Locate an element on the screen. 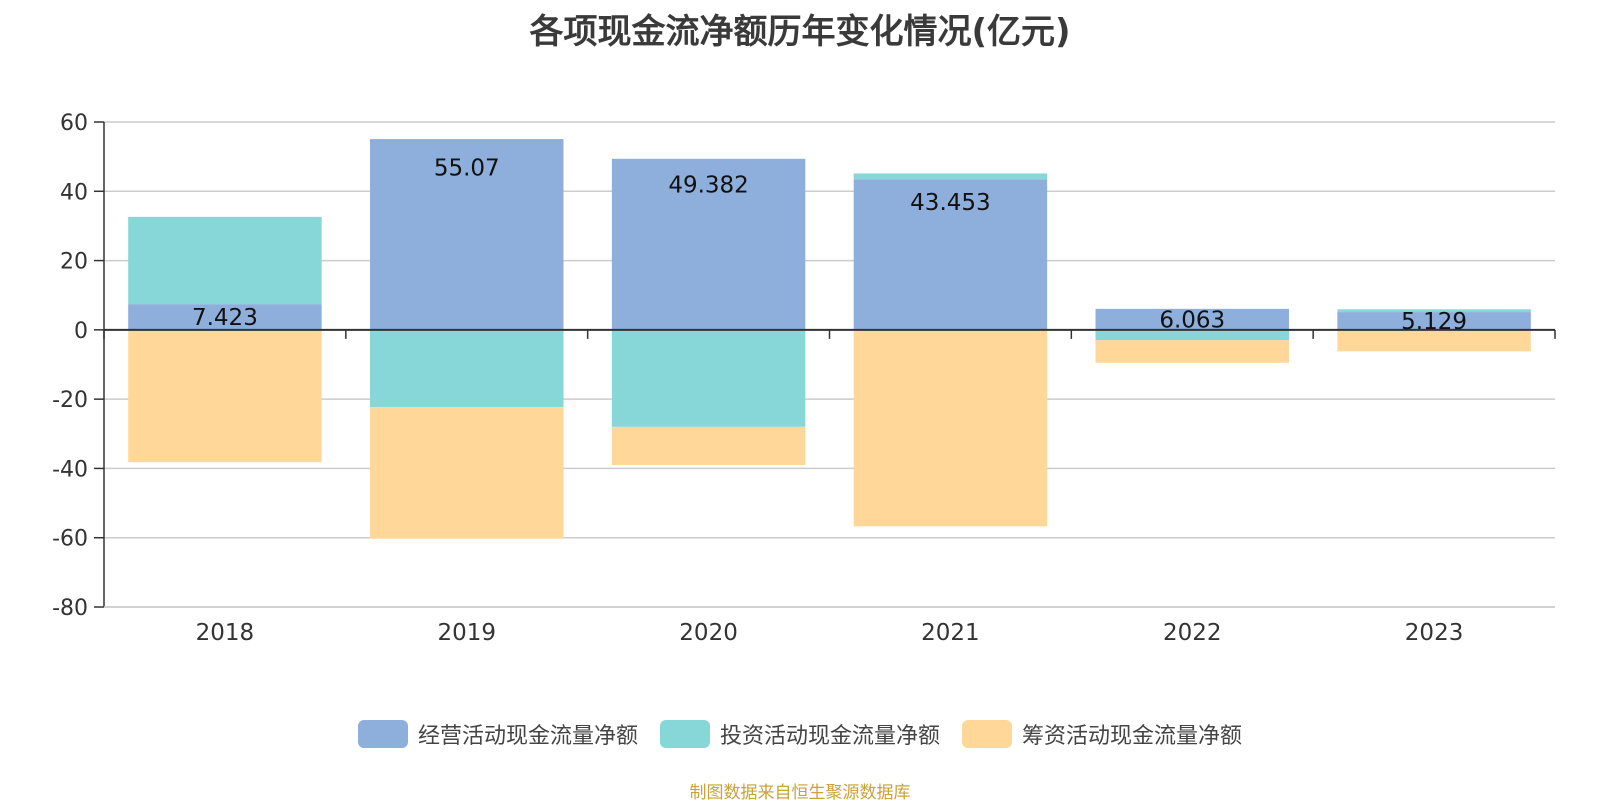  legend: 经营活动现金流量净额 投资活动现金流量净额 筹资活动现金流量净额 is located at coordinates (800, 734).